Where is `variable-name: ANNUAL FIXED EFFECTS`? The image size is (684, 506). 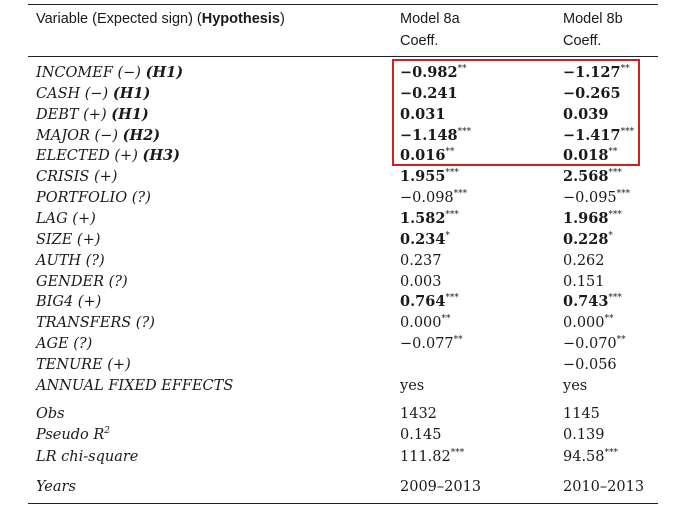 variable-name: ANNUAL FIXED EFFECTS is located at coordinates (135, 386).